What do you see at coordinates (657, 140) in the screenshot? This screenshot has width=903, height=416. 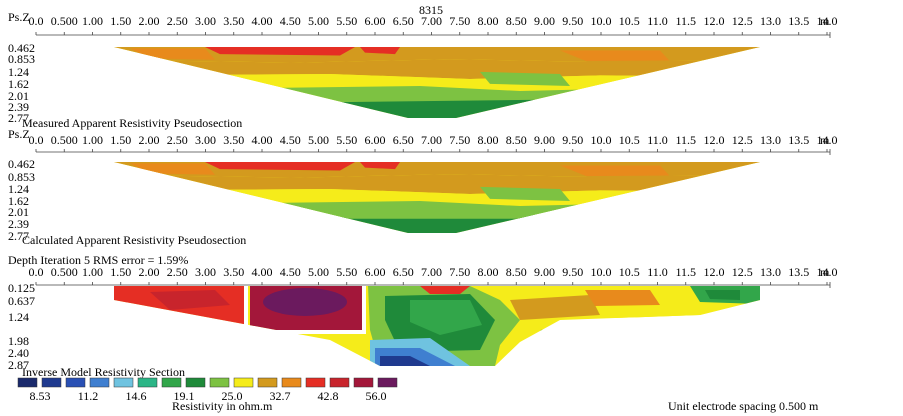 I see `x-tick-label: 11.0` at bounding box center [657, 140].